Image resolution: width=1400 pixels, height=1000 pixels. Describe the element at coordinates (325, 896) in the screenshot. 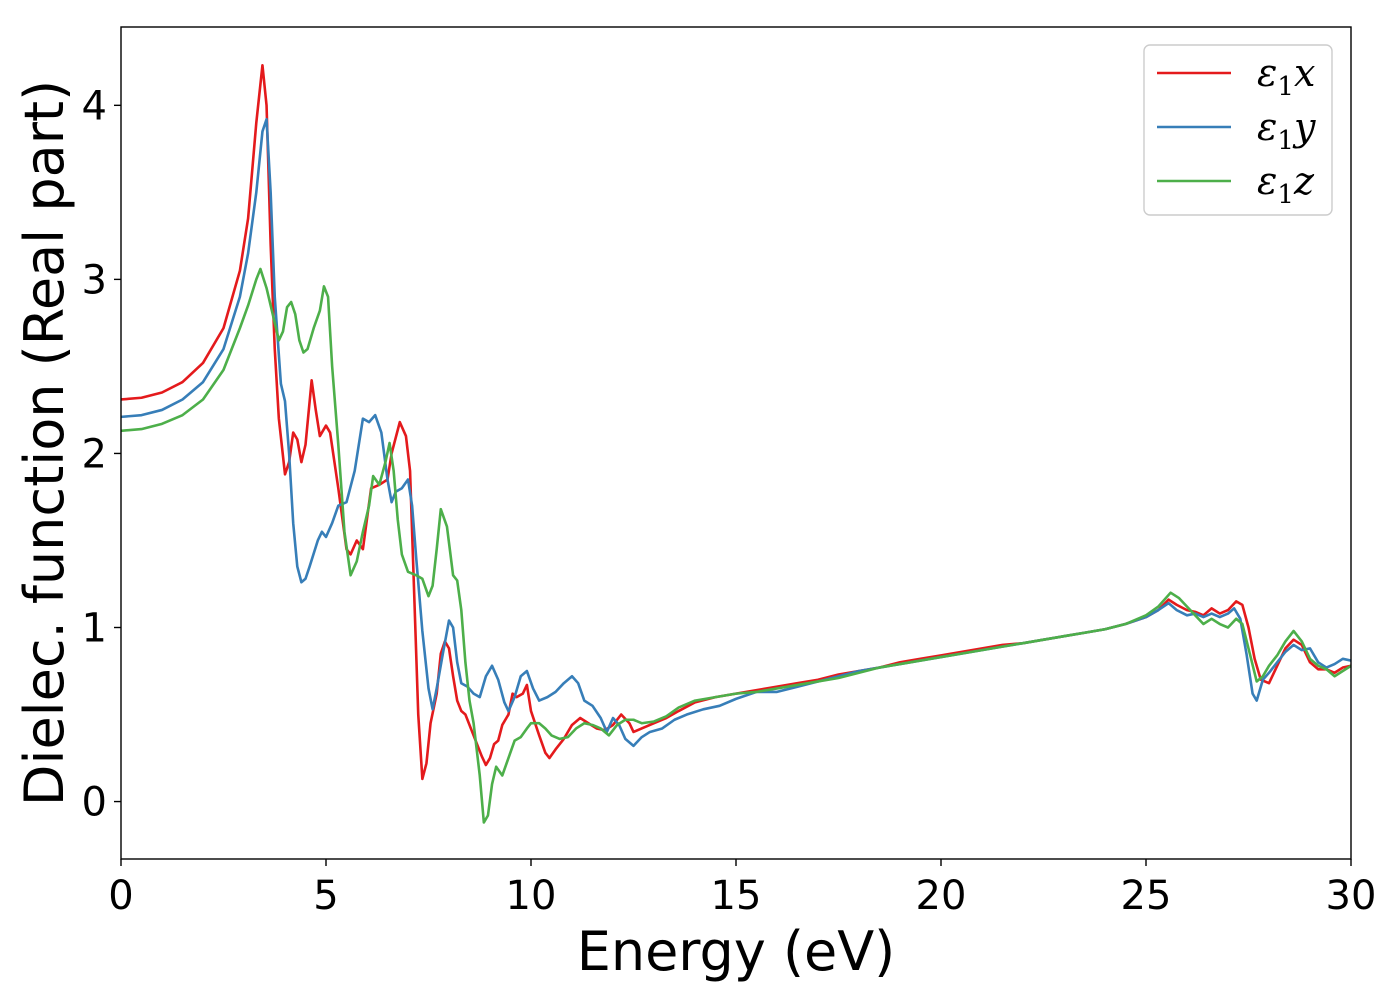

I see `x-tick-label: 5` at that location.